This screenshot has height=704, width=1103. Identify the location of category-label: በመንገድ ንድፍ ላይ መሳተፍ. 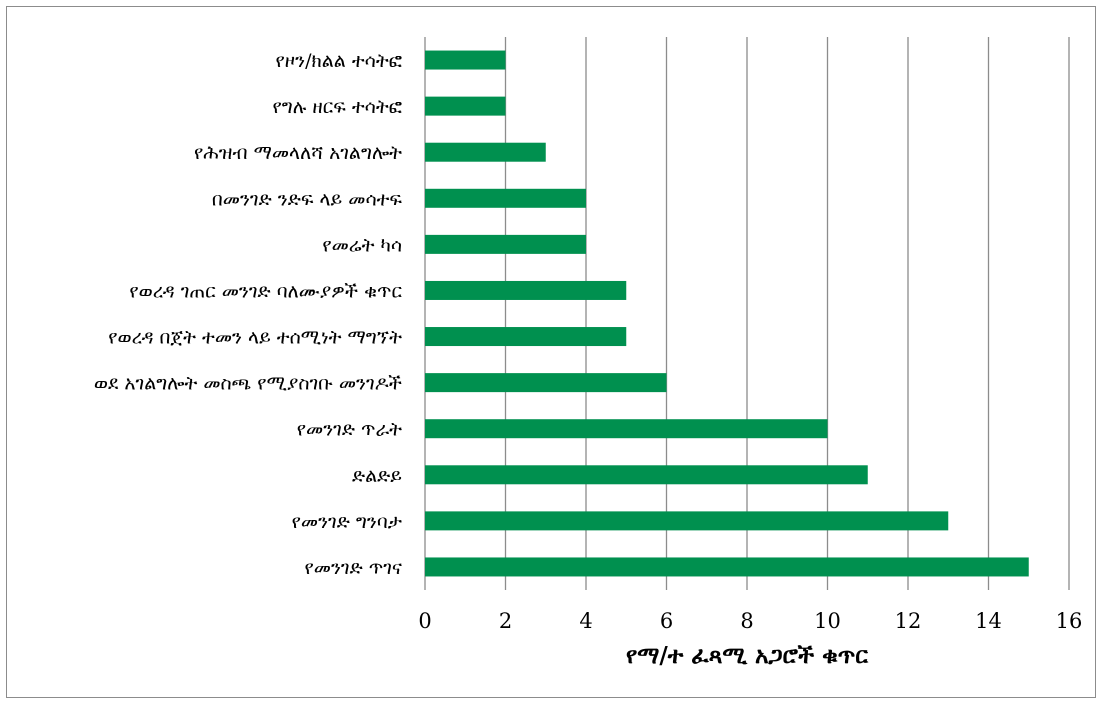
(307, 199).